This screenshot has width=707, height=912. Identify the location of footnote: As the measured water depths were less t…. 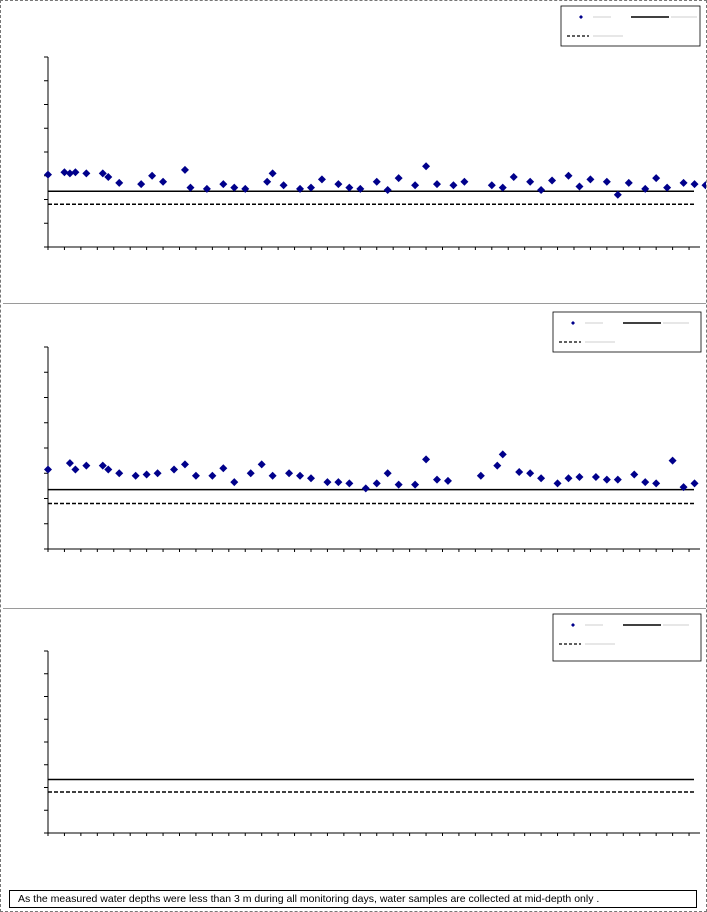
(353, 899).